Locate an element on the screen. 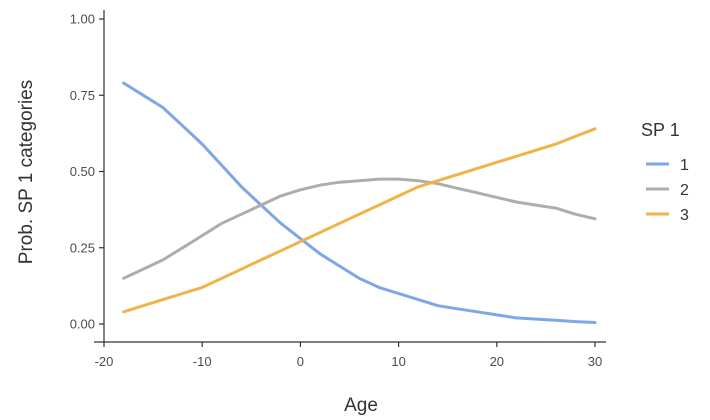 This screenshot has width=710, height=420. y-tick-label: 0.00 is located at coordinates (82, 324).